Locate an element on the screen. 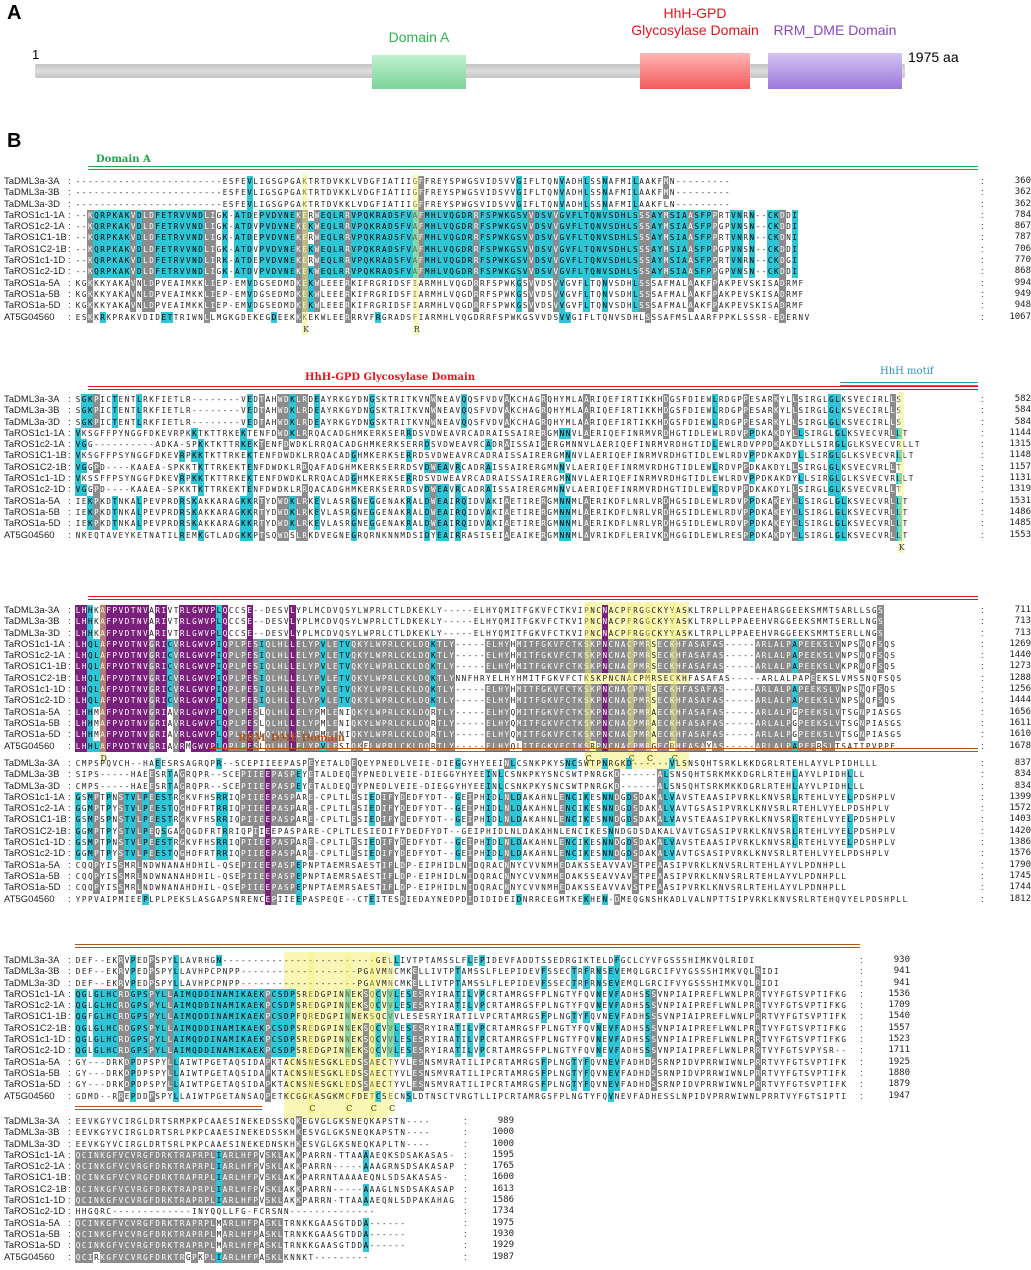 Image resolution: width=1031 pixels, height=1270 pixels. residue-position: 1440 is located at coordinates (1020, 655).